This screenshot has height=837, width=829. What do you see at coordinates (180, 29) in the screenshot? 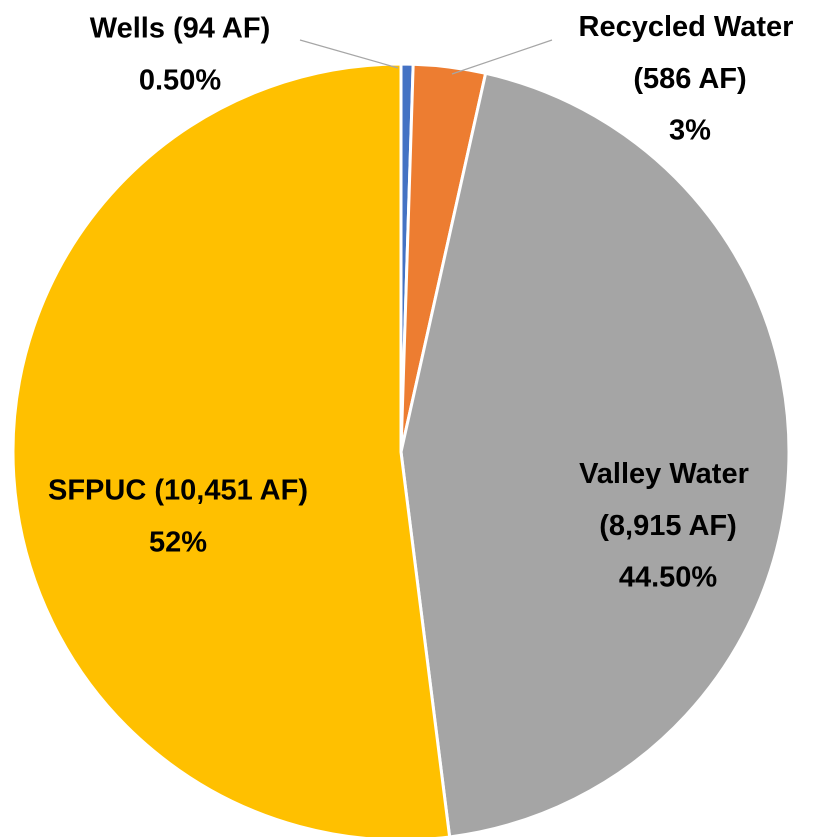
I see `category-label: Wells (94 AF)` at bounding box center [180, 29].